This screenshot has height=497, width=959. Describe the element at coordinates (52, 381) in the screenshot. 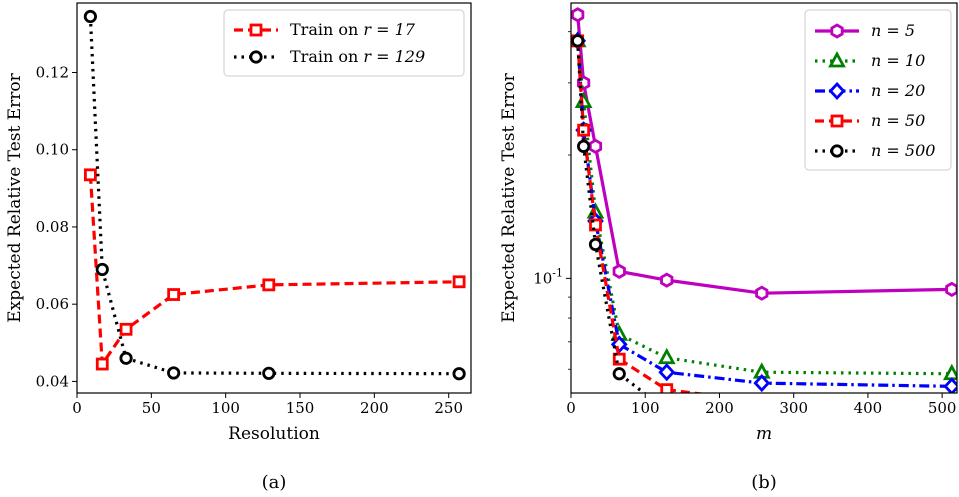

I see `y-tick-label: 0.04` at that location.